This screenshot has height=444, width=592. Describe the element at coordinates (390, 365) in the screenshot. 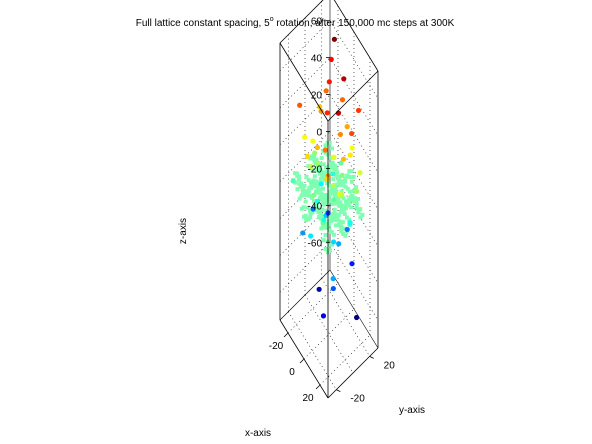

I see `y-tick-label: 20` at that location.